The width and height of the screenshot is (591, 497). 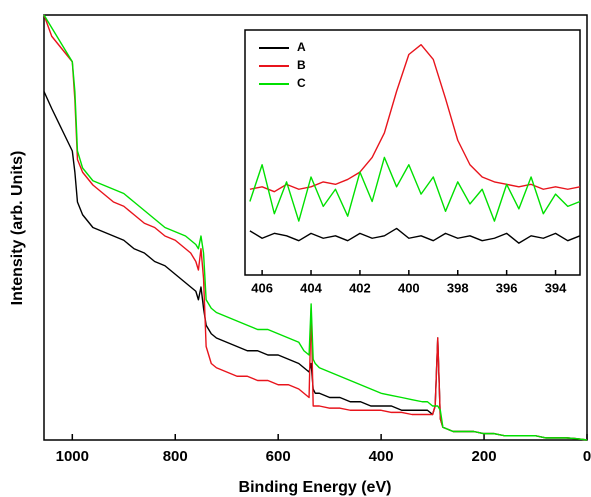 I want to click on x-tick-label: 800, so click(x=175, y=456).